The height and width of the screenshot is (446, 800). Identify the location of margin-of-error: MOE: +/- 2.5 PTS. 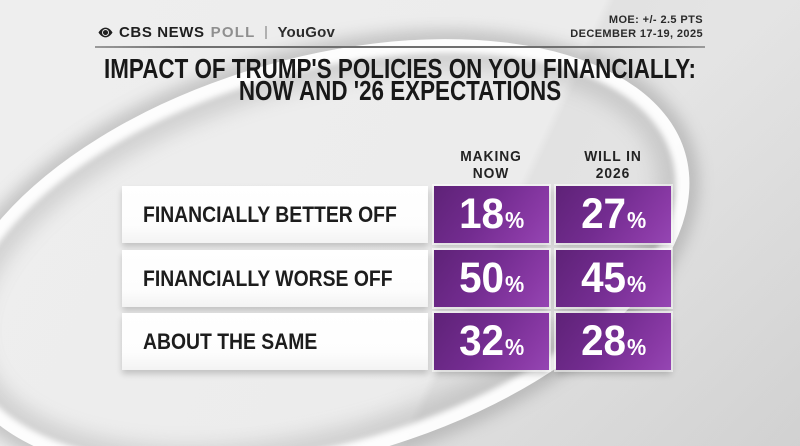
(655, 20).